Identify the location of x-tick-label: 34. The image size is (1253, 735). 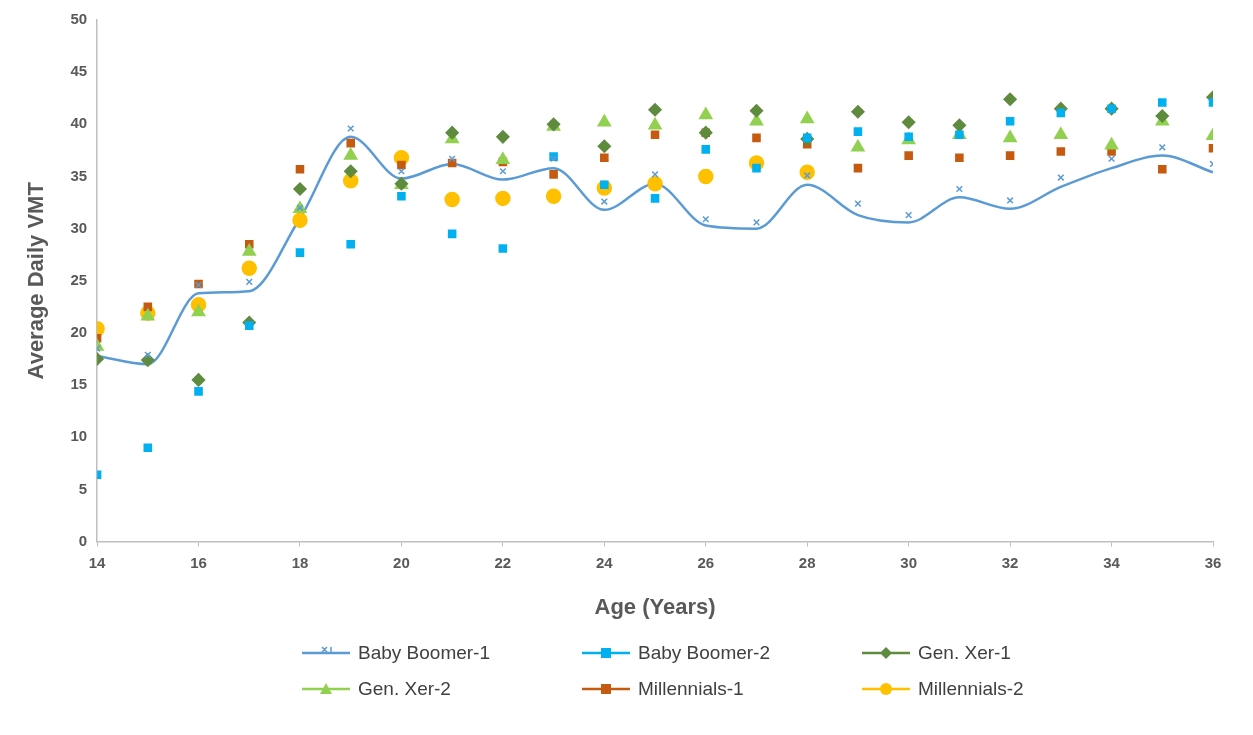
(1112, 562).